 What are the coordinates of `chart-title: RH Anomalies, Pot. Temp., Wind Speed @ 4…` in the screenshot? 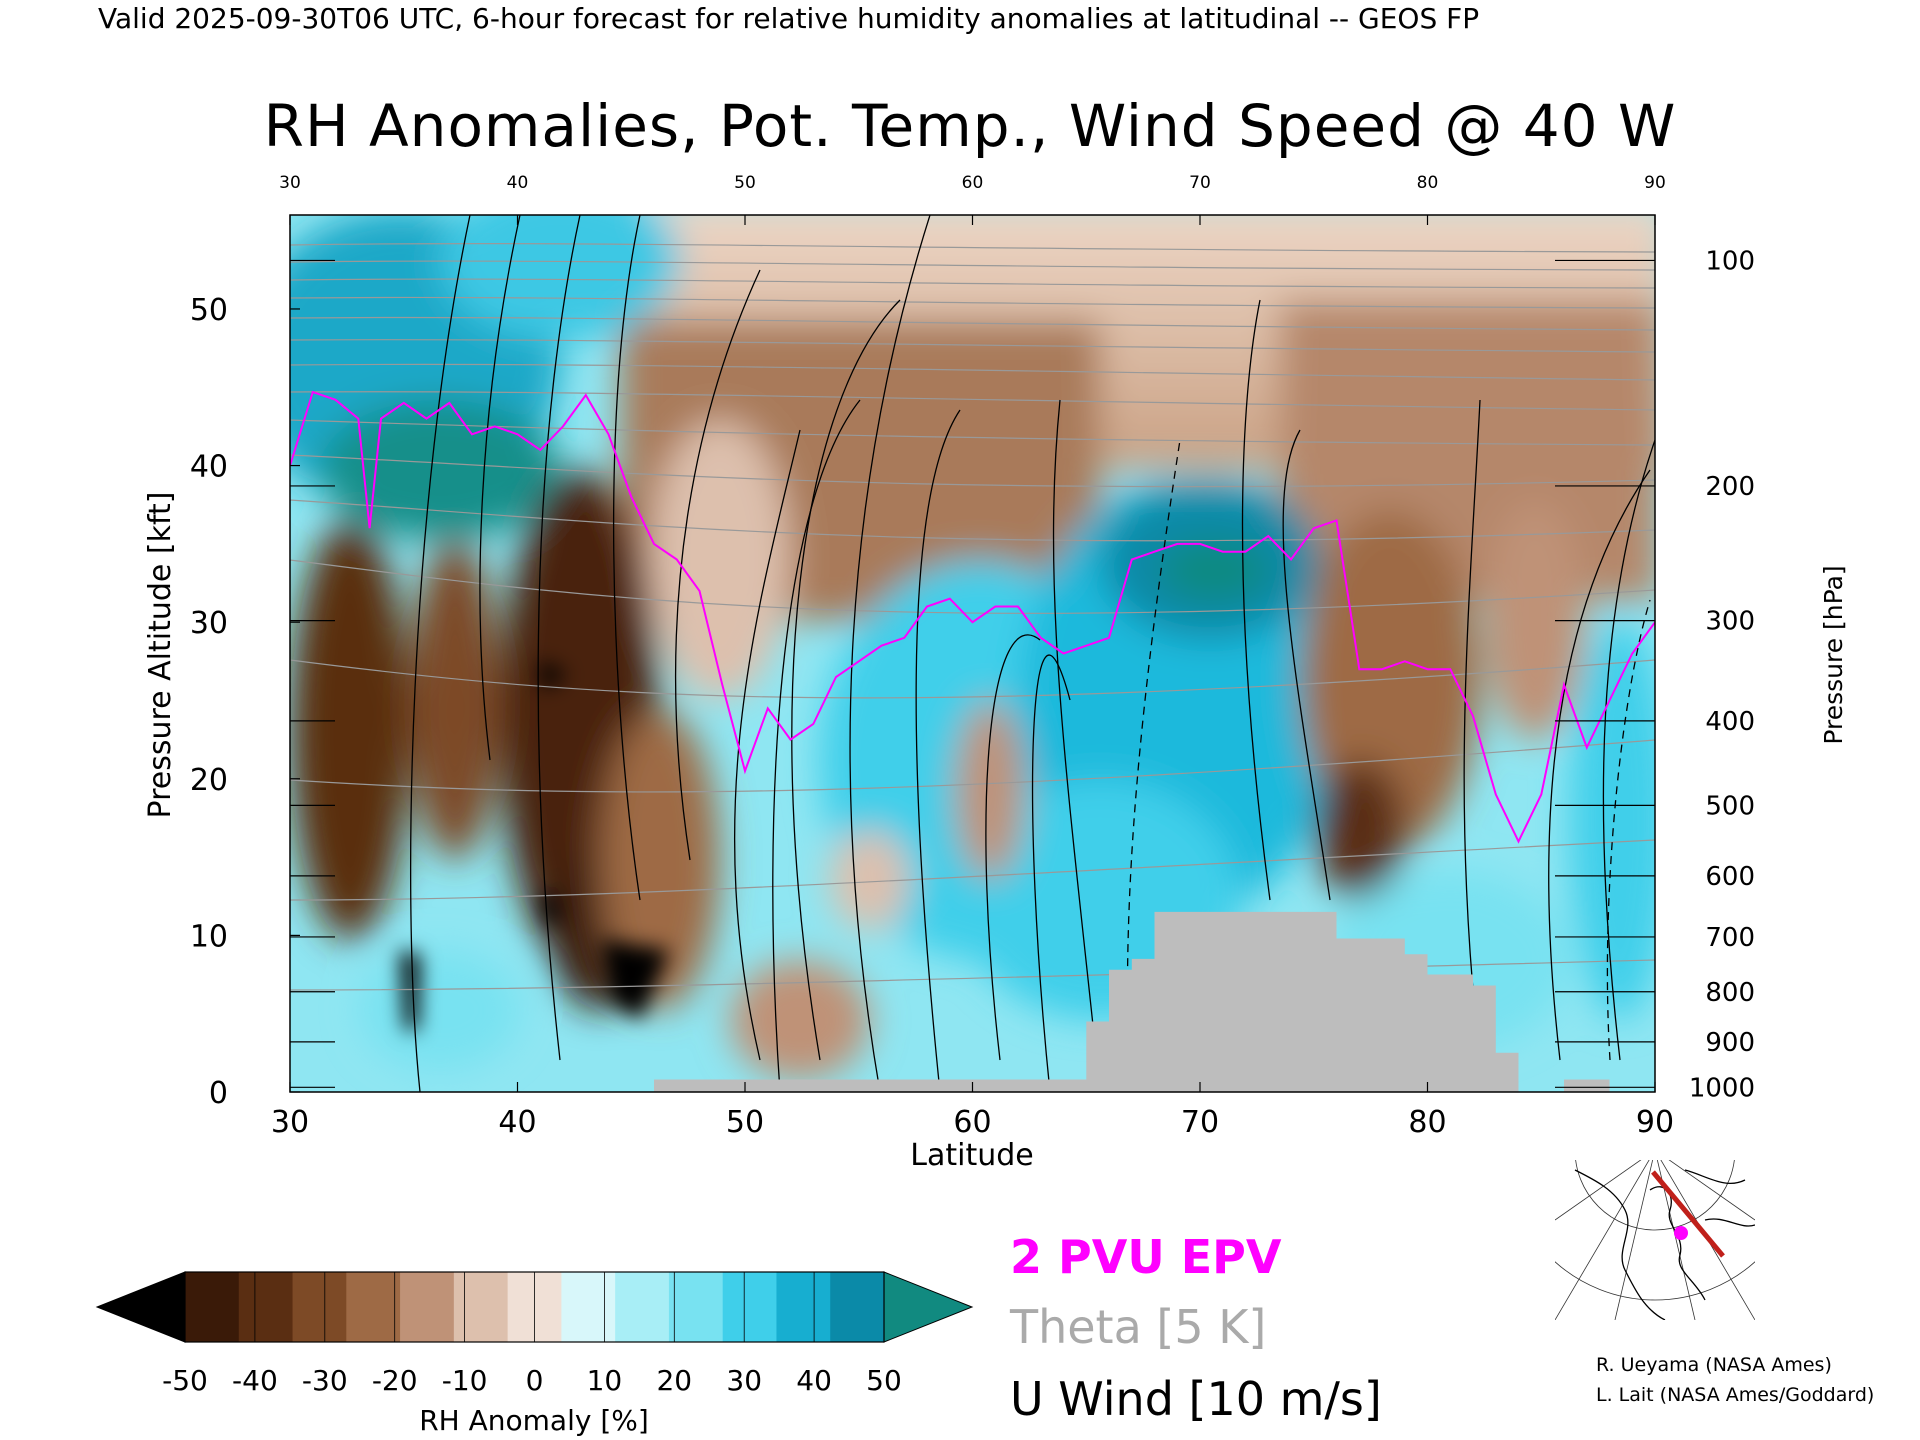 It's located at (970, 126).